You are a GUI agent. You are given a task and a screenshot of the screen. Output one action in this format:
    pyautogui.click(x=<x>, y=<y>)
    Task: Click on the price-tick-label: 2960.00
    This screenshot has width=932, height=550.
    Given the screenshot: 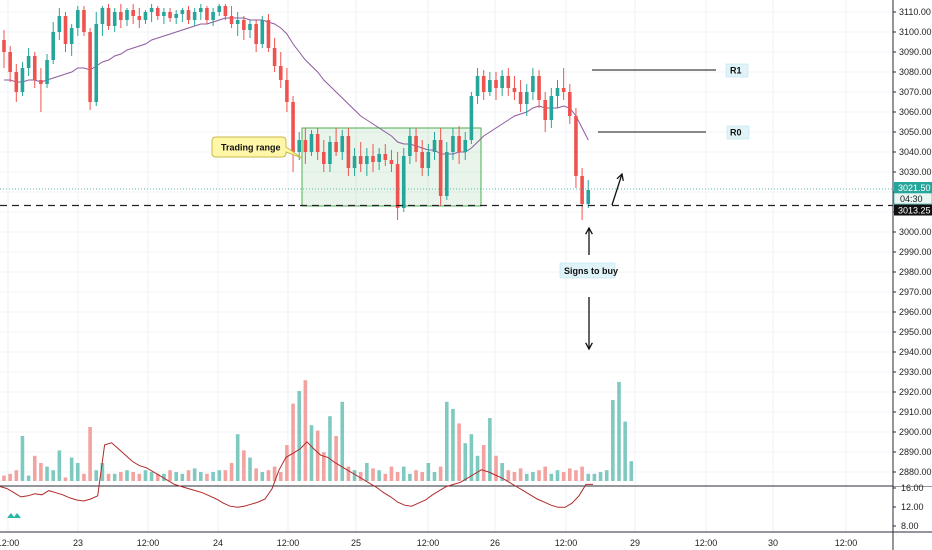 What is the action you would take?
    pyautogui.click(x=915, y=312)
    